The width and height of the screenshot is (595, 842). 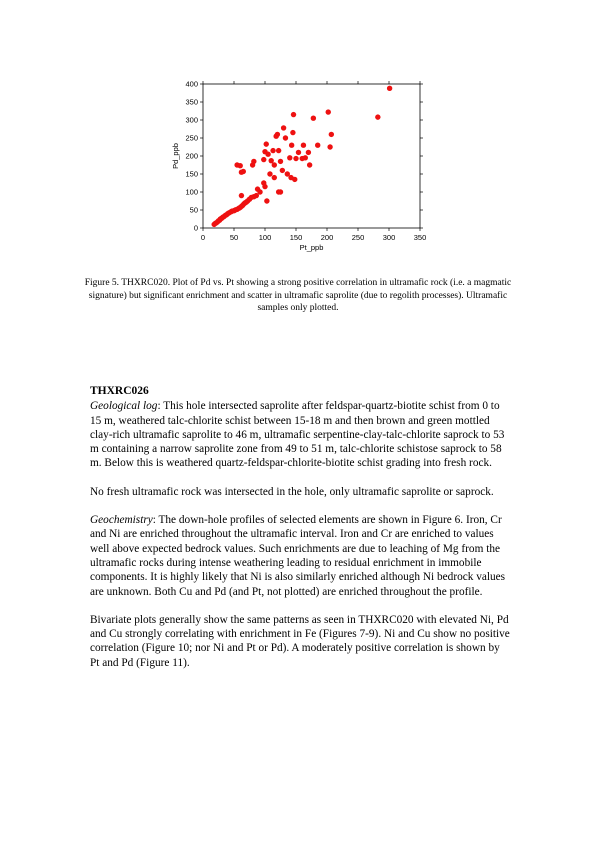 I want to click on y-tick-label-4: 200, so click(x=191, y=156).